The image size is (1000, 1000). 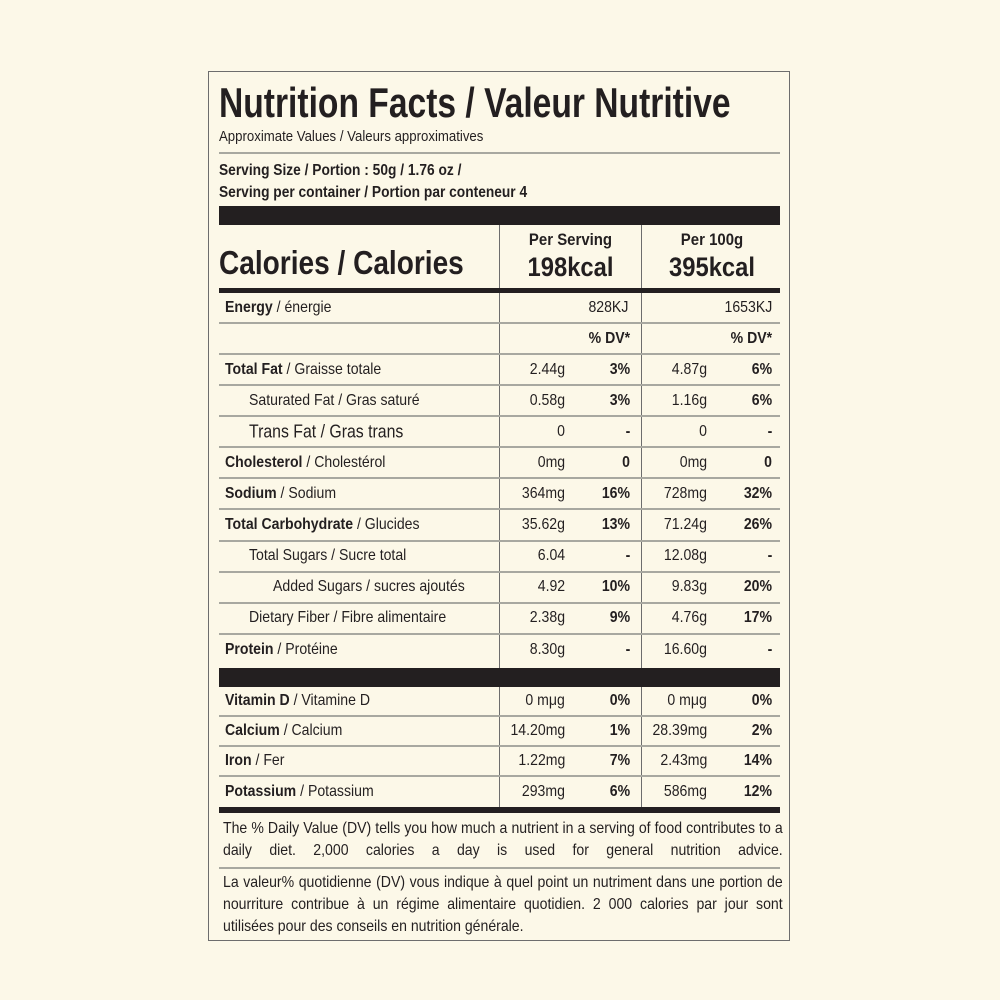 What do you see at coordinates (545, 700) in the screenshot?
I see `amount-per-serving: 0 mμg` at bounding box center [545, 700].